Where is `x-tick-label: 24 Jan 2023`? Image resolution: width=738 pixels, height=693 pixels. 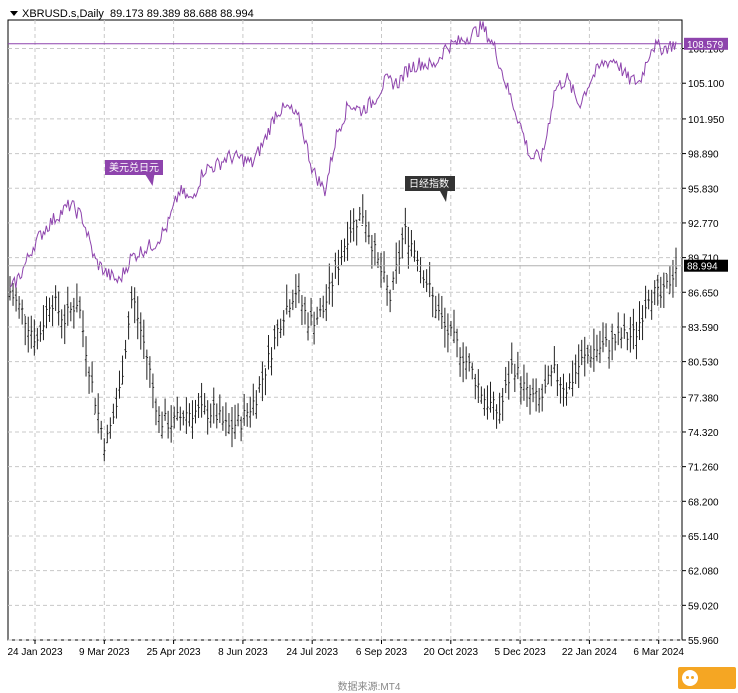
x-tick-label: 24 Jan 2023 is located at coordinates (34, 652).